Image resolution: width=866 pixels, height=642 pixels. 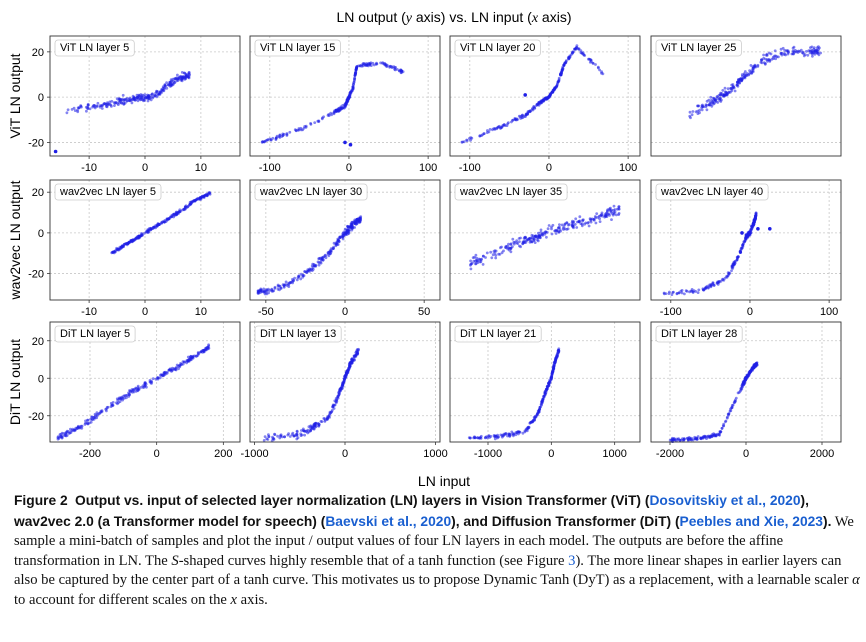 I want to click on caption-x: x, so click(x=234, y=599).